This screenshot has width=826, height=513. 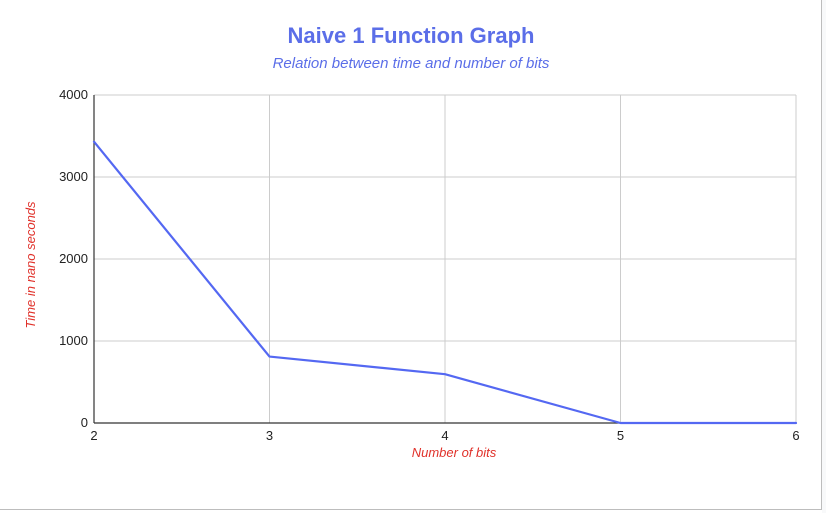 I want to click on x-tick-label: 5, so click(x=620, y=435).